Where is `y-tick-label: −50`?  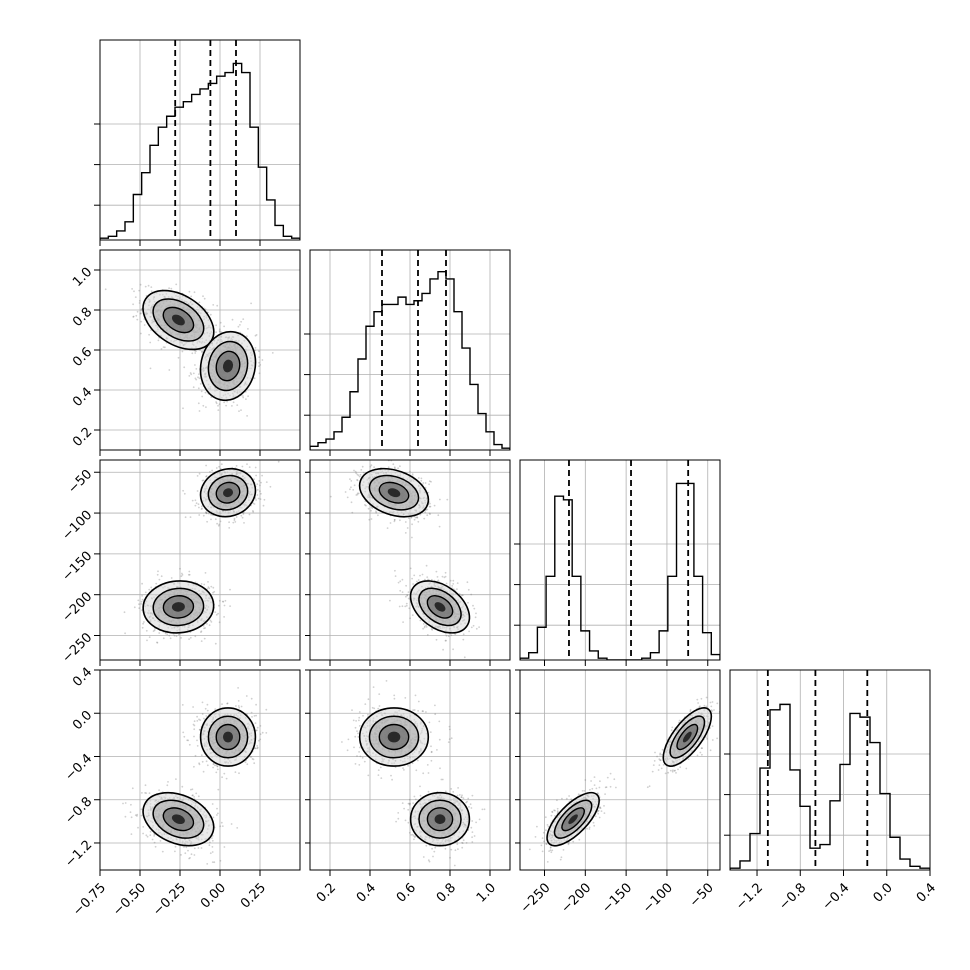 y-tick-label: −50 is located at coordinates (80, 482).